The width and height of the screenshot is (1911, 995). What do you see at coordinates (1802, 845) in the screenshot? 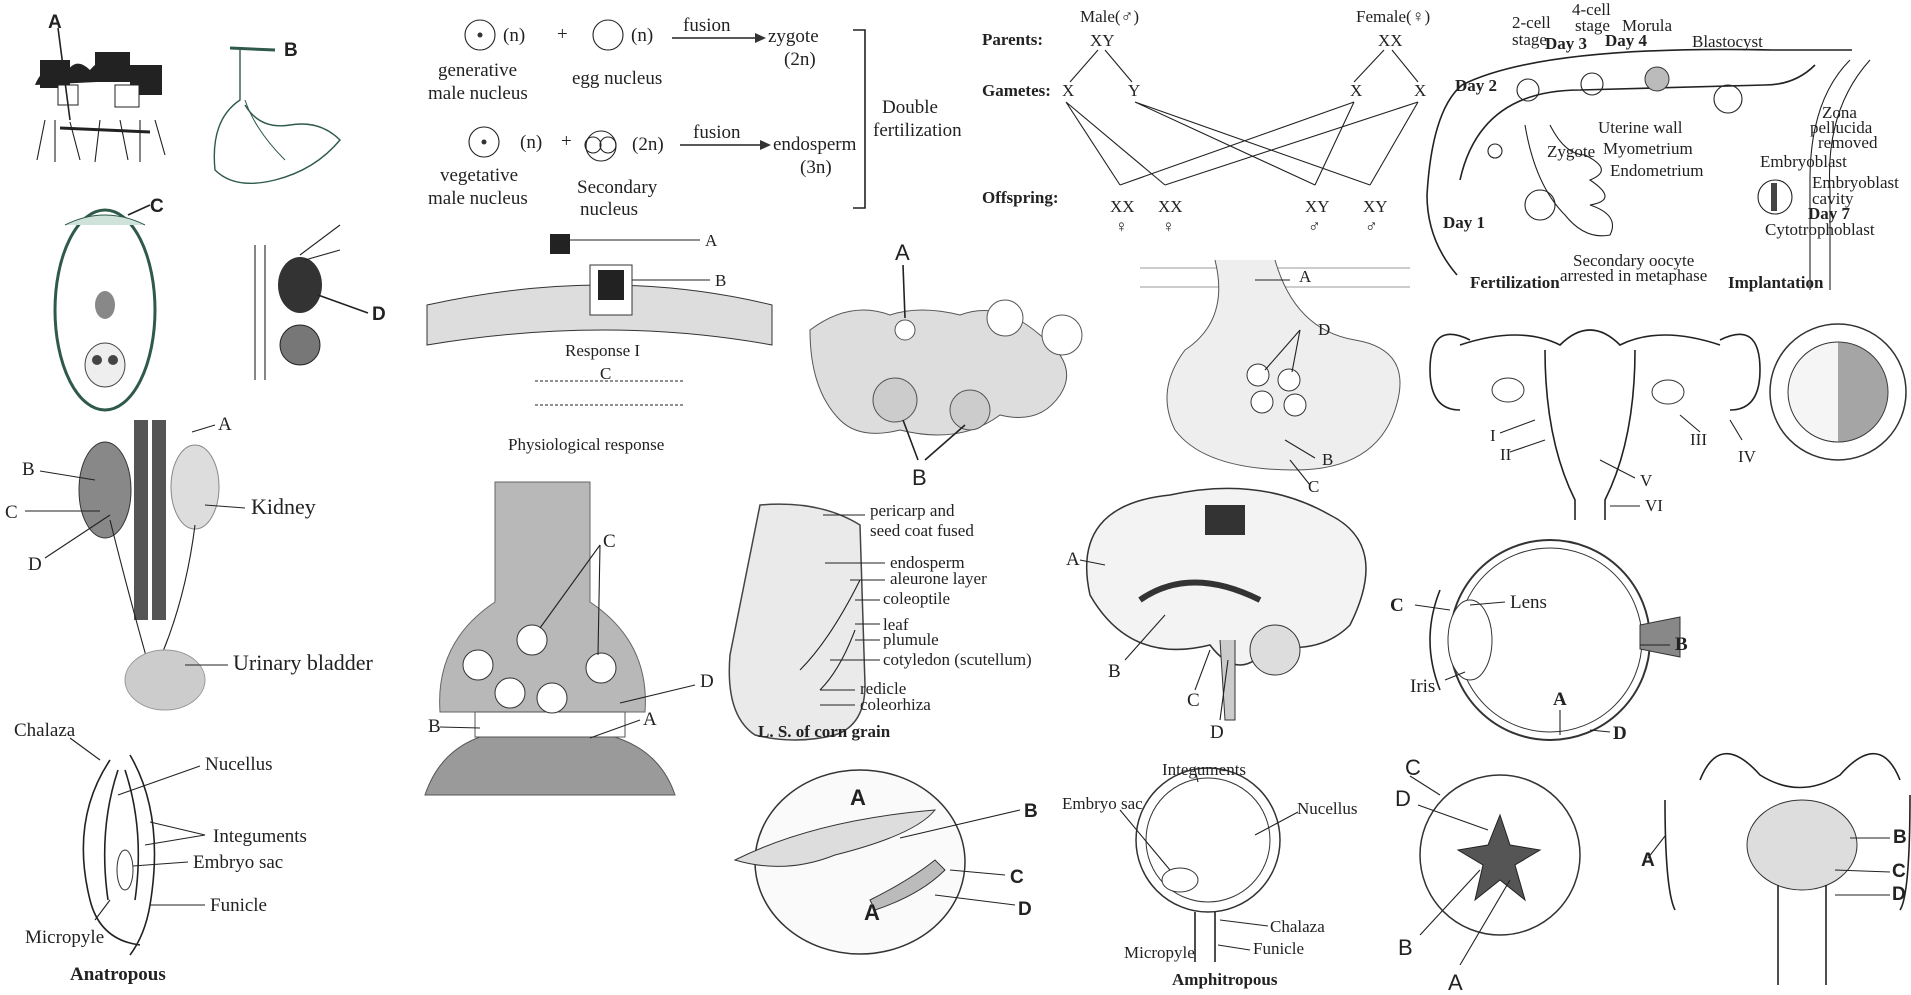
I see `prostate` at bounding box center [1802, 845].